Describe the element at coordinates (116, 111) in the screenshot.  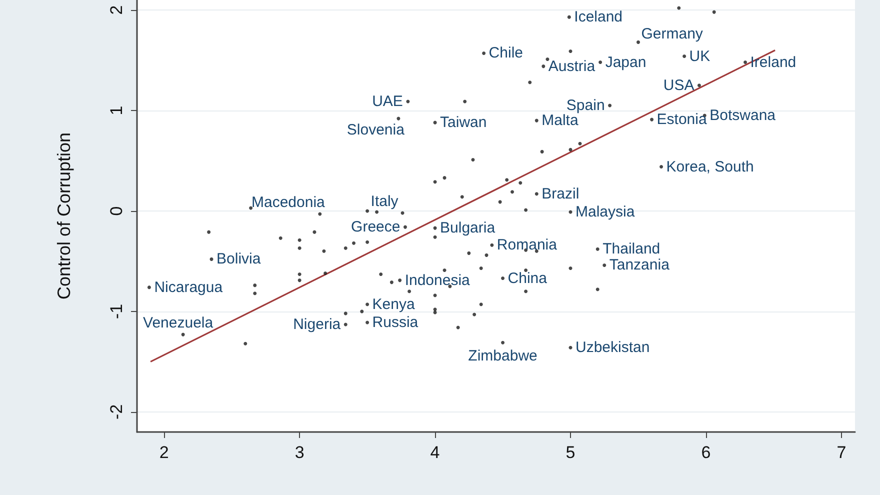
I see `y-tick-label: 1` at that location.